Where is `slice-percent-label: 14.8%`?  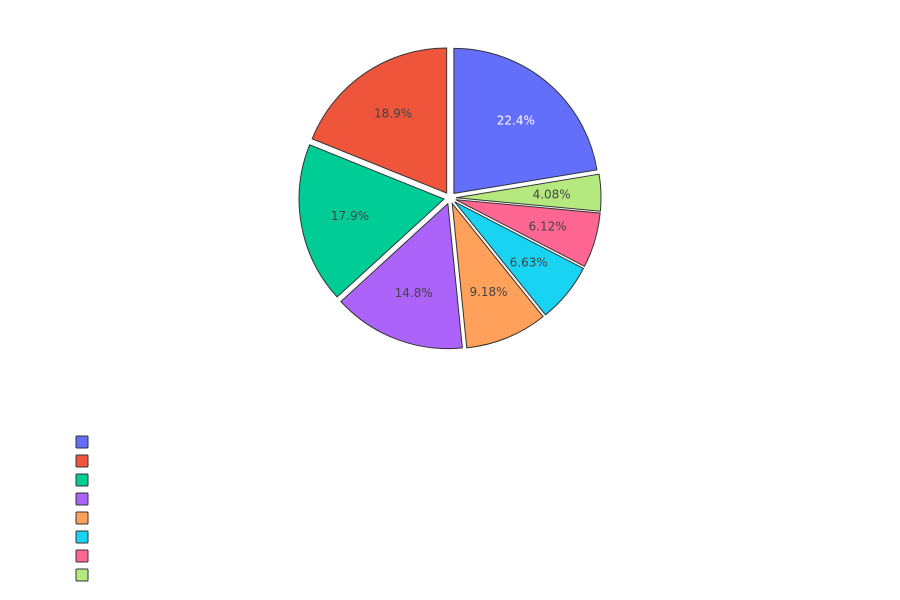 slice-percent-label: 14.8% is located at coordinates (414, 293).